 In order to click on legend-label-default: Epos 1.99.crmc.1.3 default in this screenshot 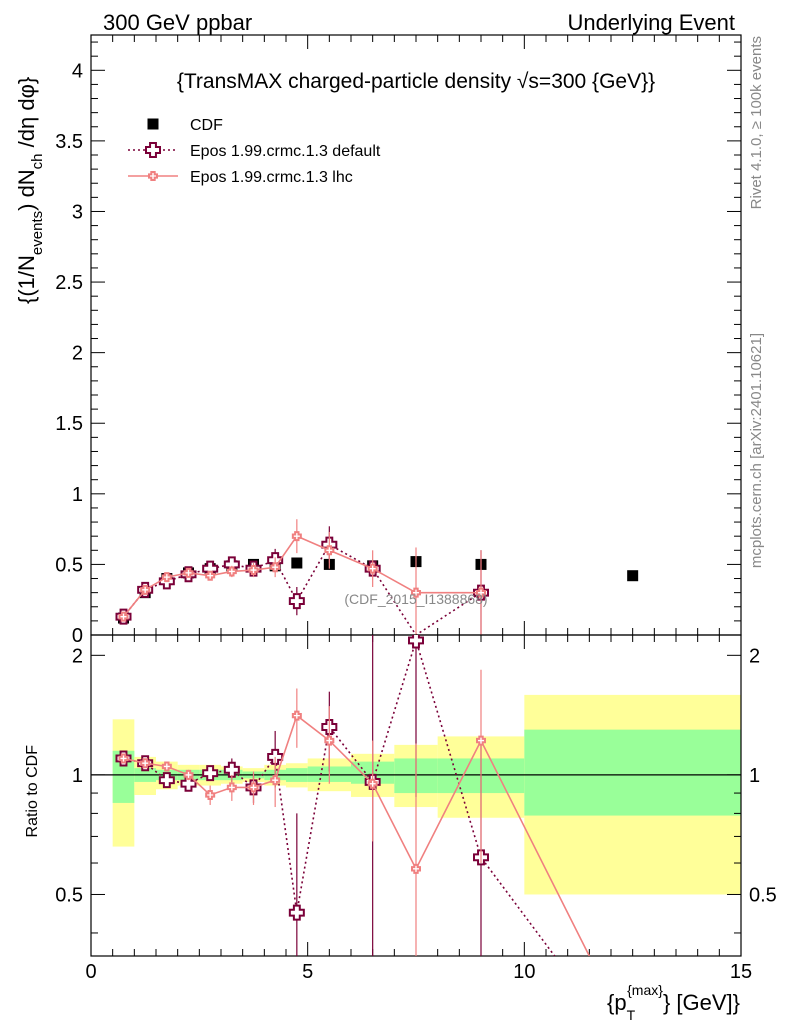, I will do `click(285, 151)`.